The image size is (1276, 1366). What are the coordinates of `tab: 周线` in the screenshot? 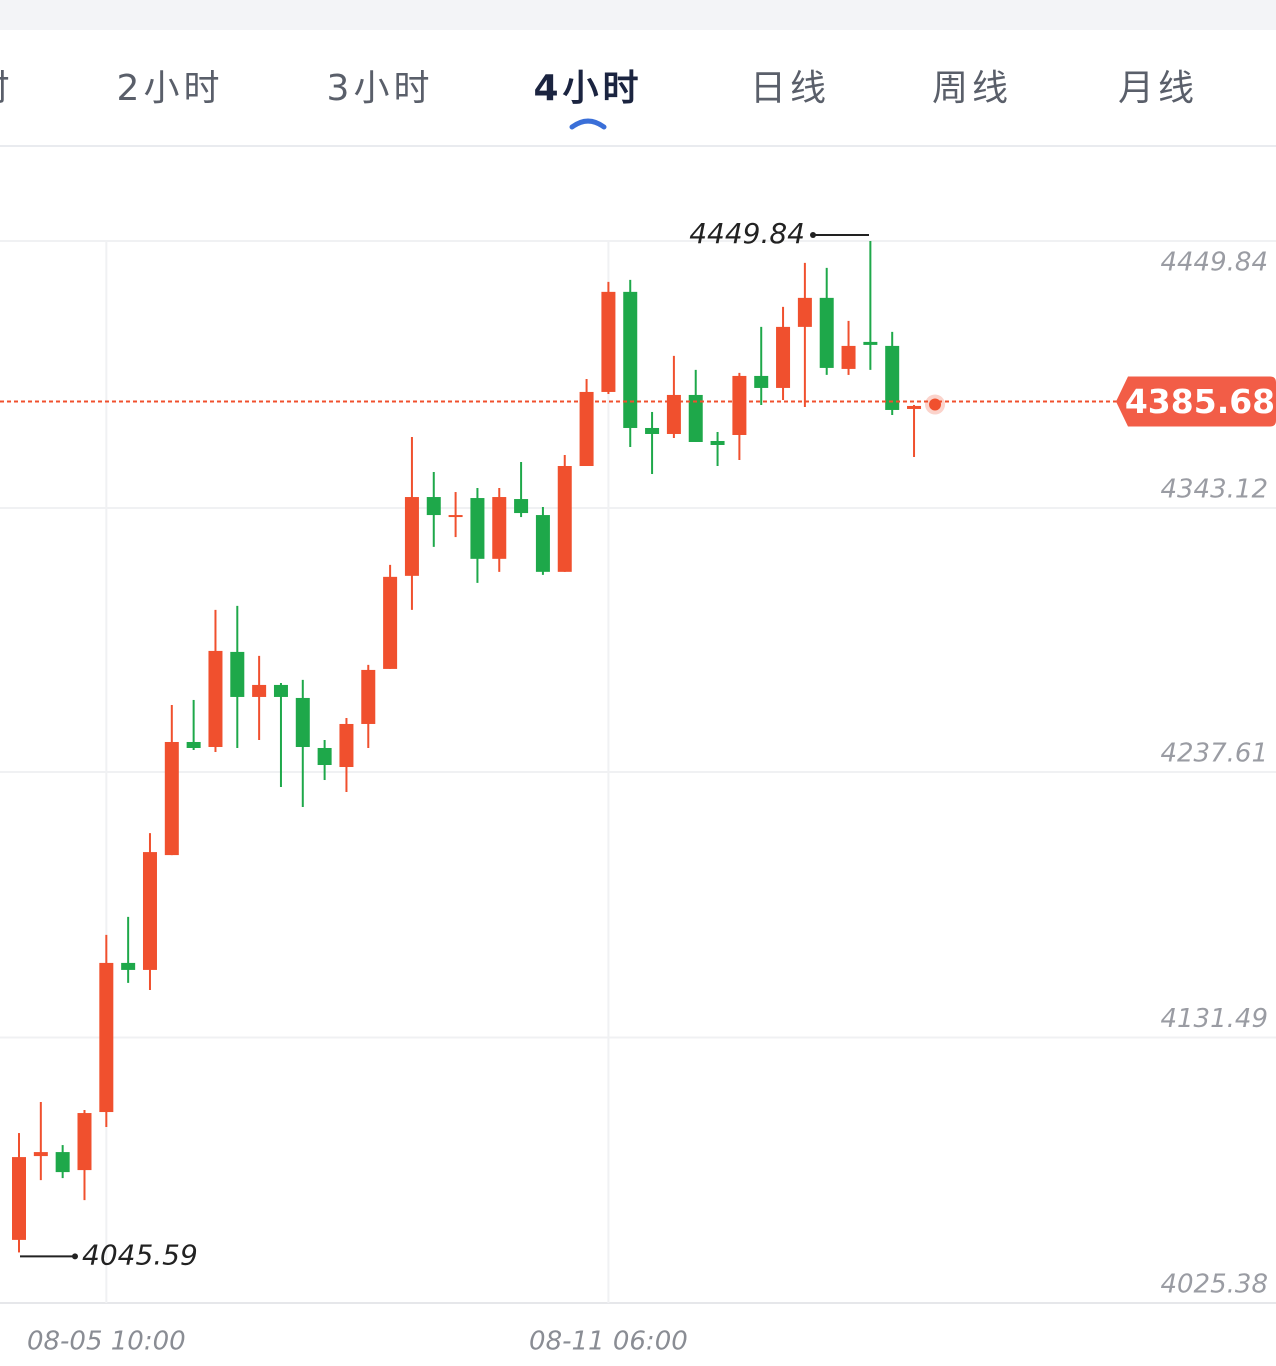 It's located at (972, 88).